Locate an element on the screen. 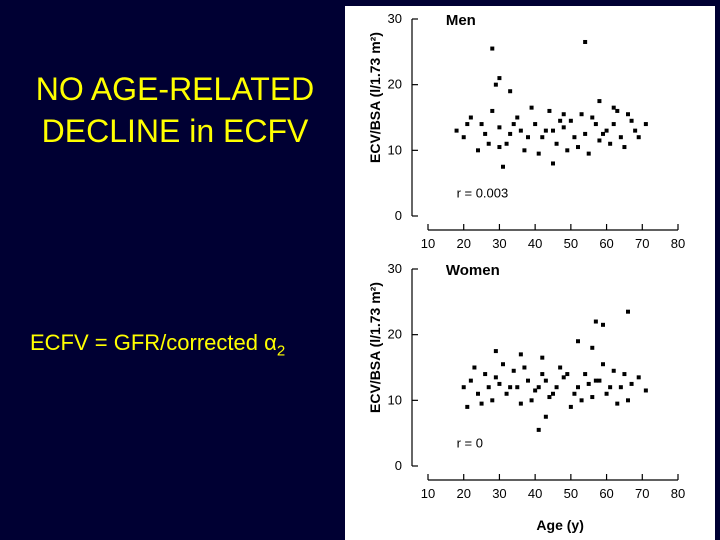 This screenshot has height=540, width=720. x-tick-label: 10 is located at coordinates (428, 493).